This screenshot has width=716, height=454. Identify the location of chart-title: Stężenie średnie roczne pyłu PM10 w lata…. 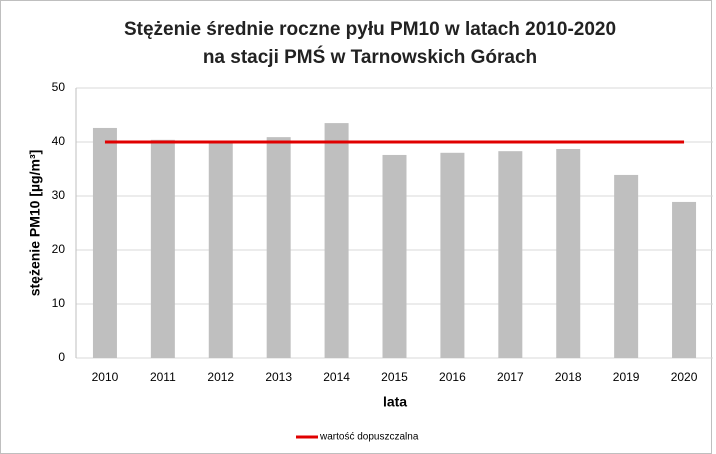
(370, 29).